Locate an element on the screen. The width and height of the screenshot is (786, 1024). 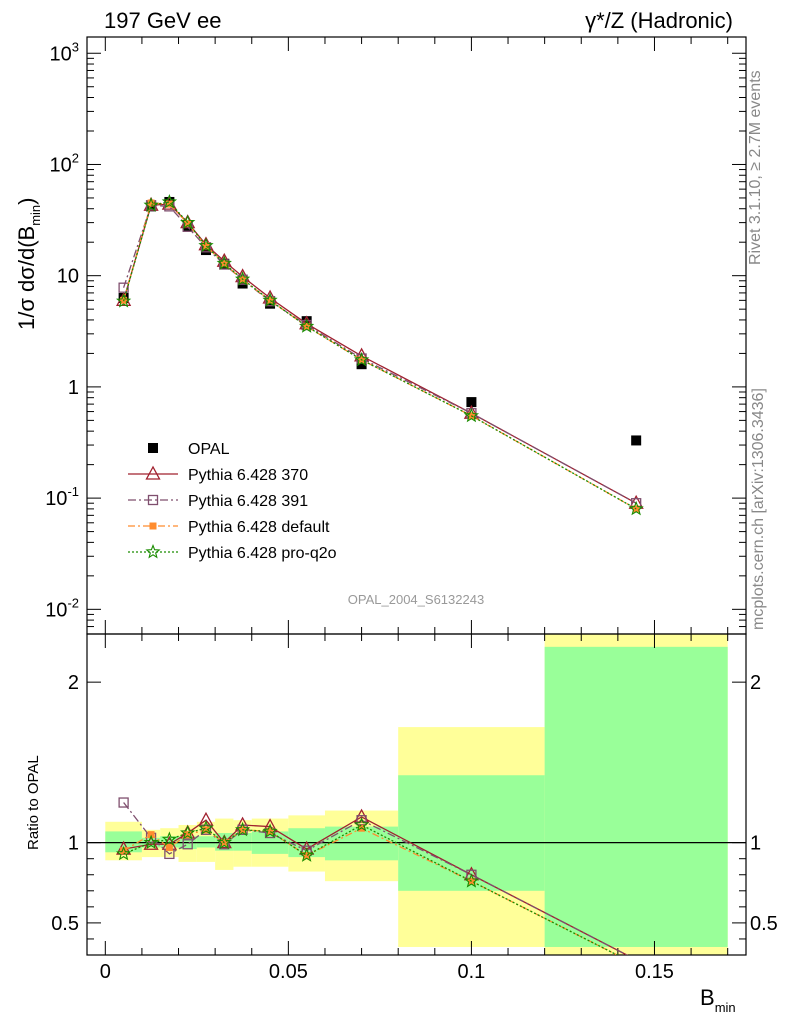
svg-text: Bmin is located at coordinates (718, 1000).